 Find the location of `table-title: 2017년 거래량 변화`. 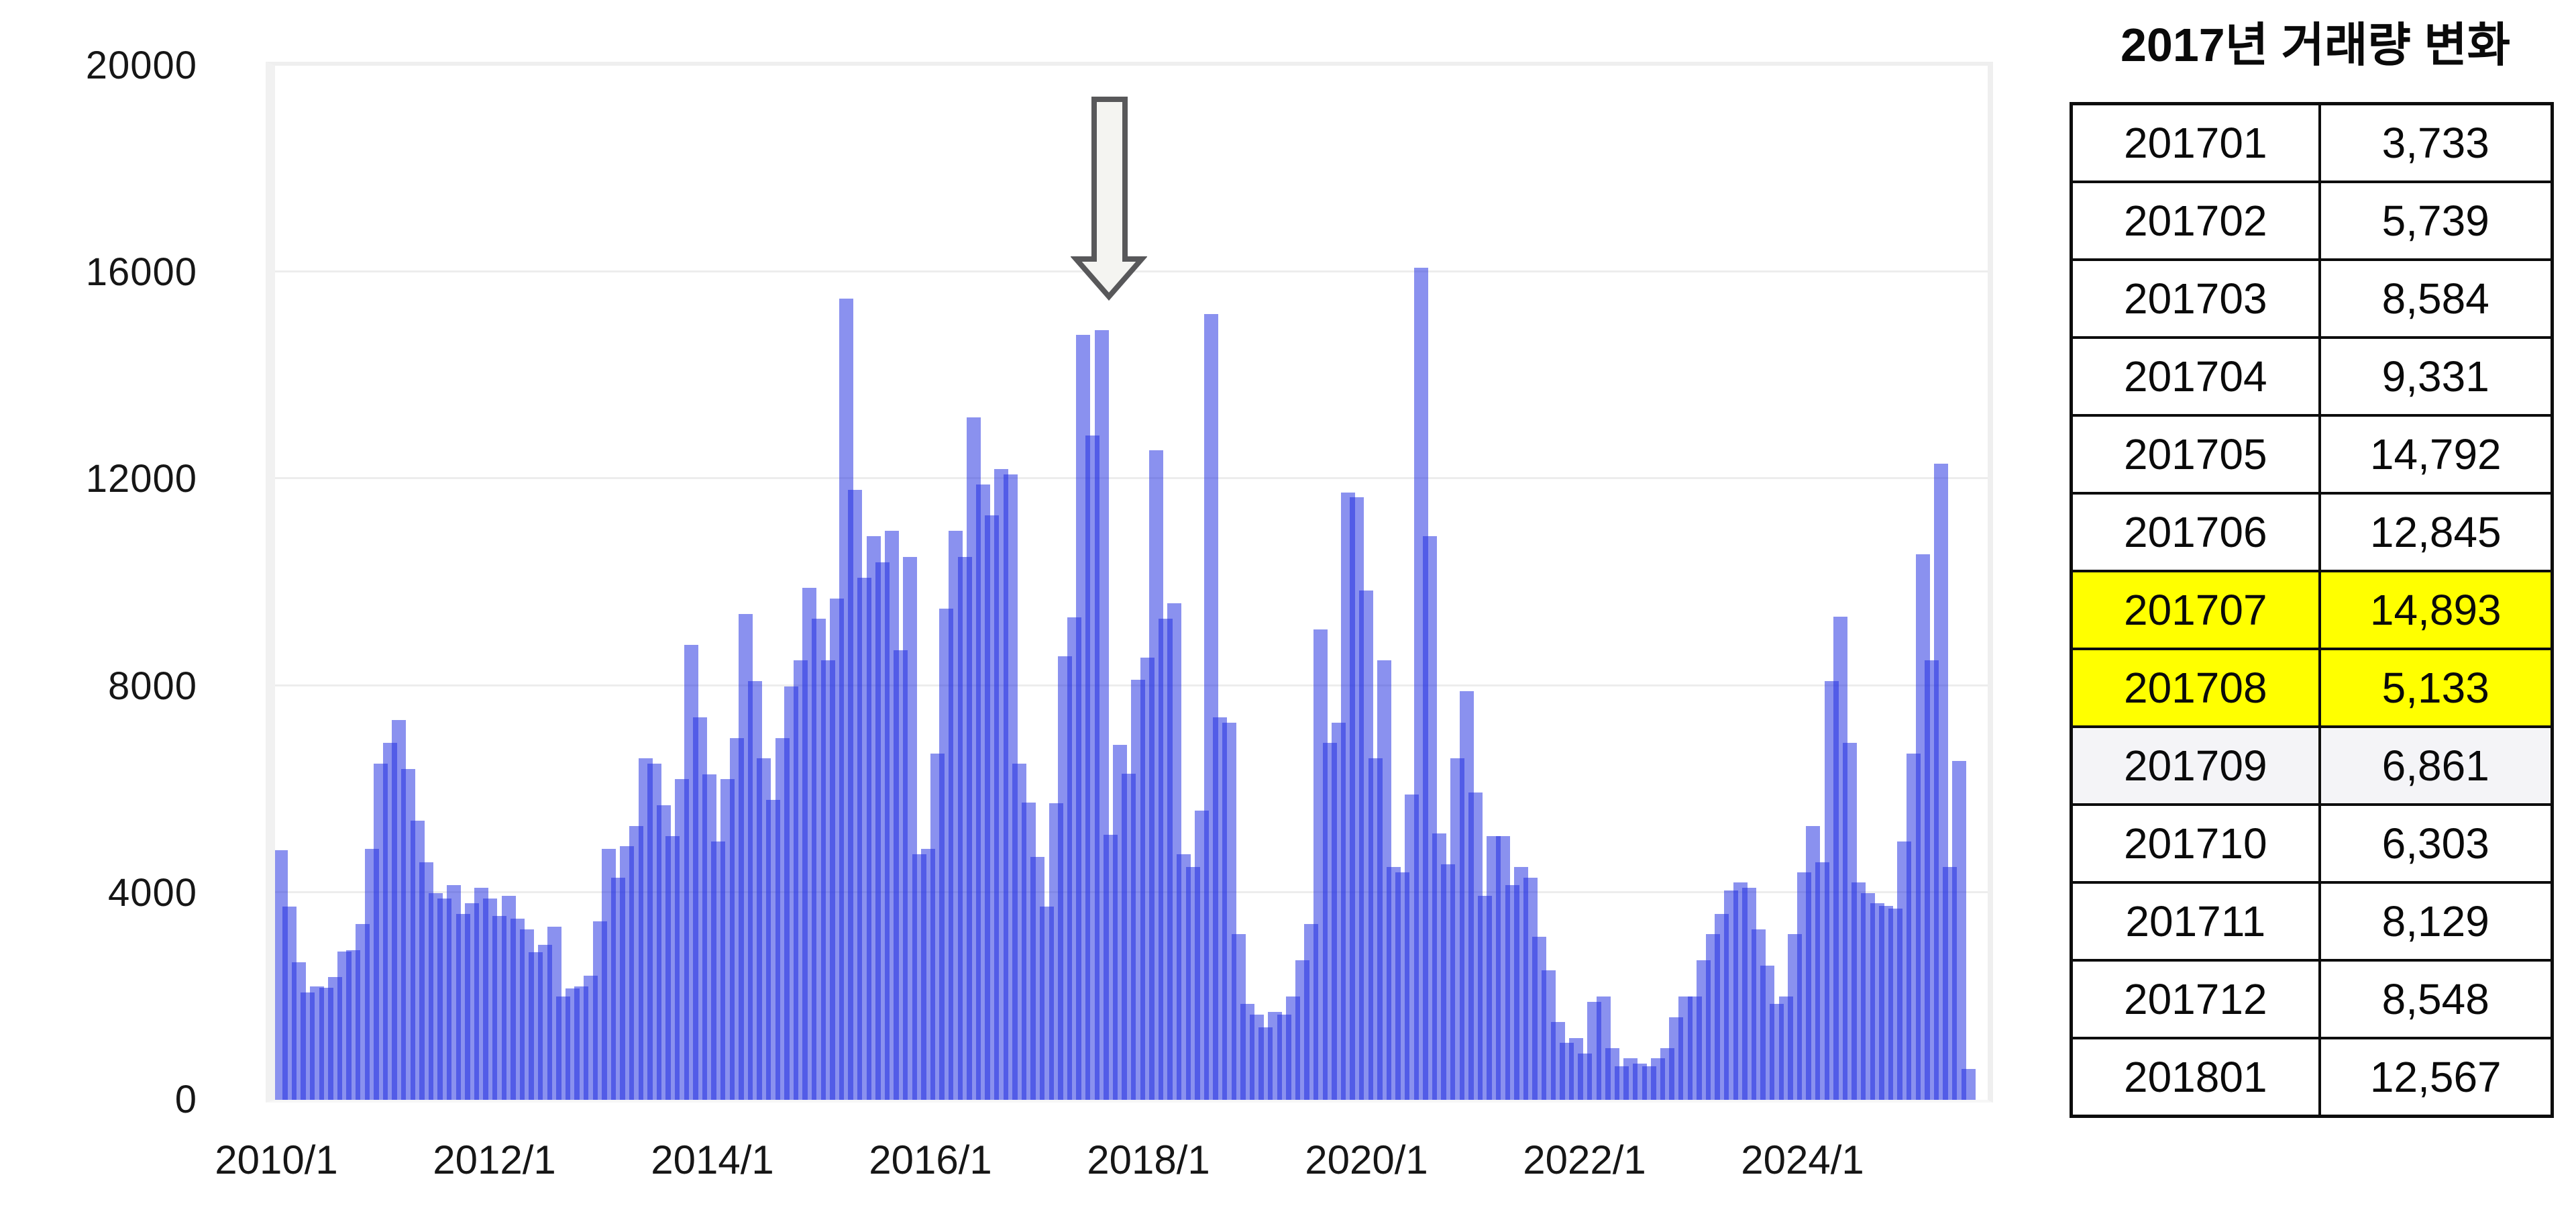

table-title: 2017년 거래량 변화 is located at coordinates (2315, 45).